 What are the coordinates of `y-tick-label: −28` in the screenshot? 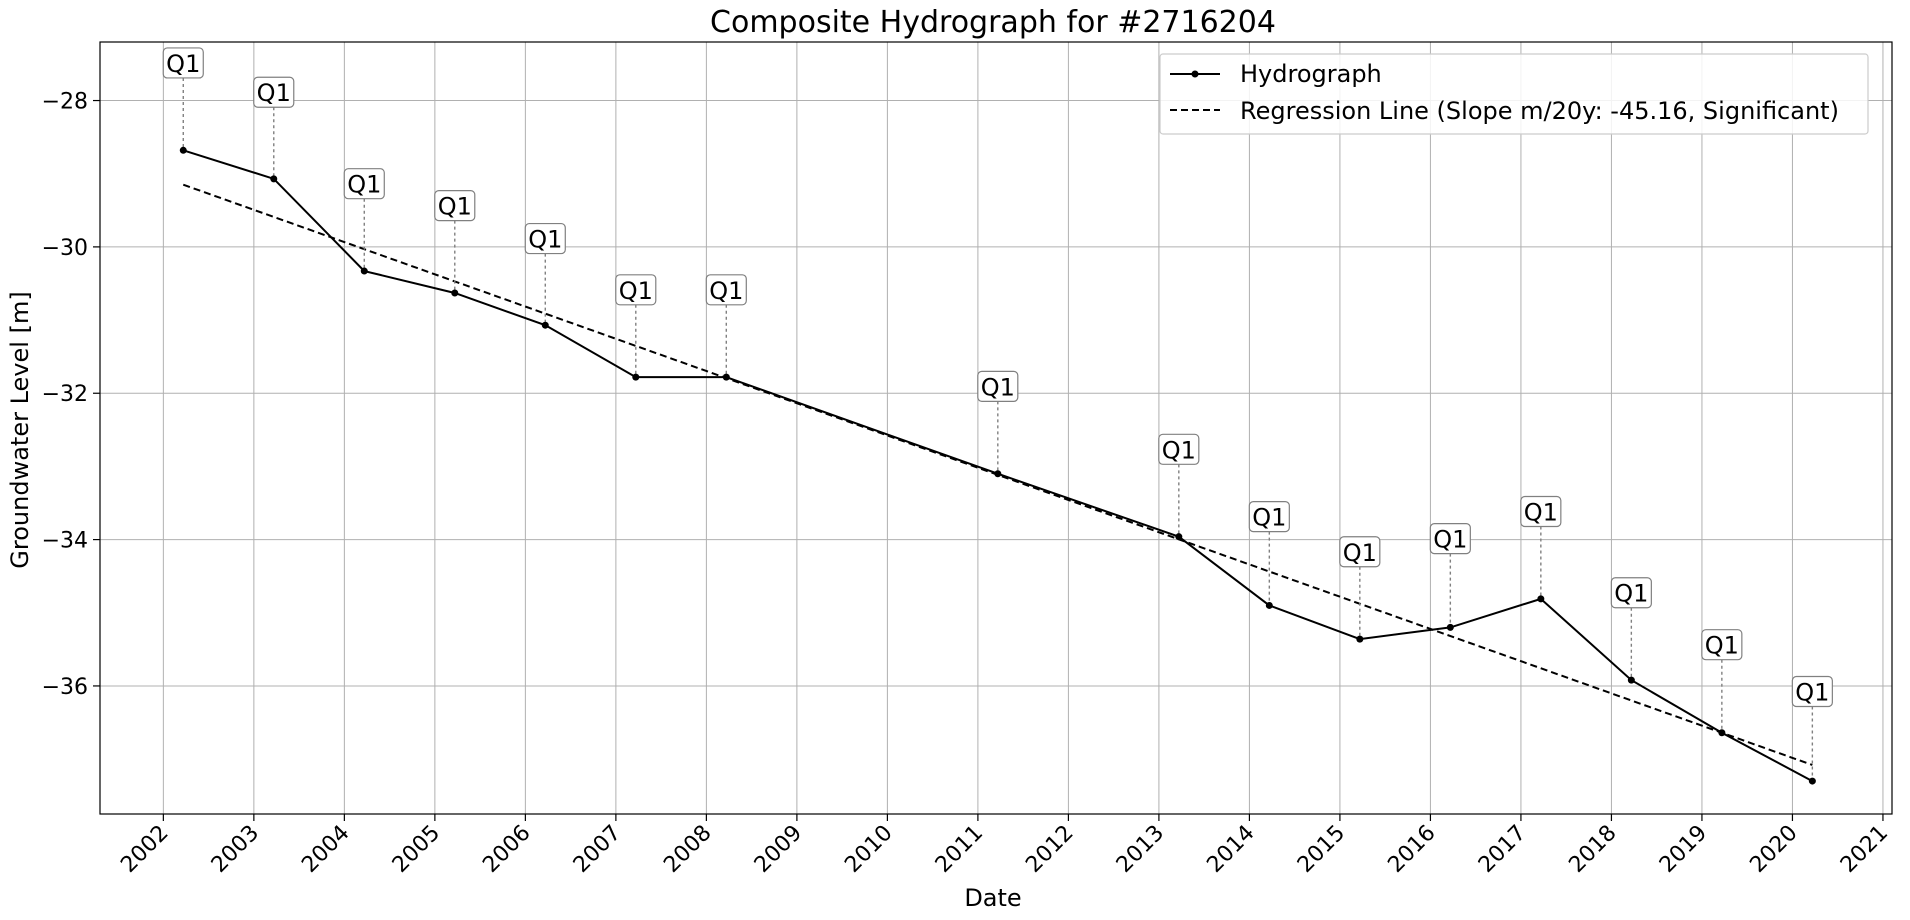 It's located at (65, 102).